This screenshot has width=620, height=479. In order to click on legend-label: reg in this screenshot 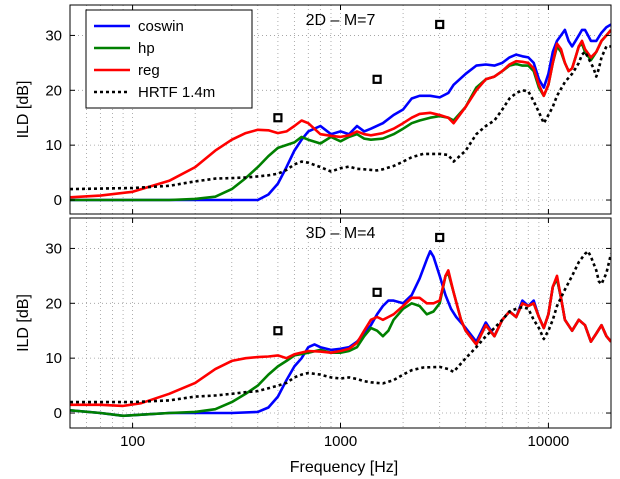, I will do `click(149, 70)`.